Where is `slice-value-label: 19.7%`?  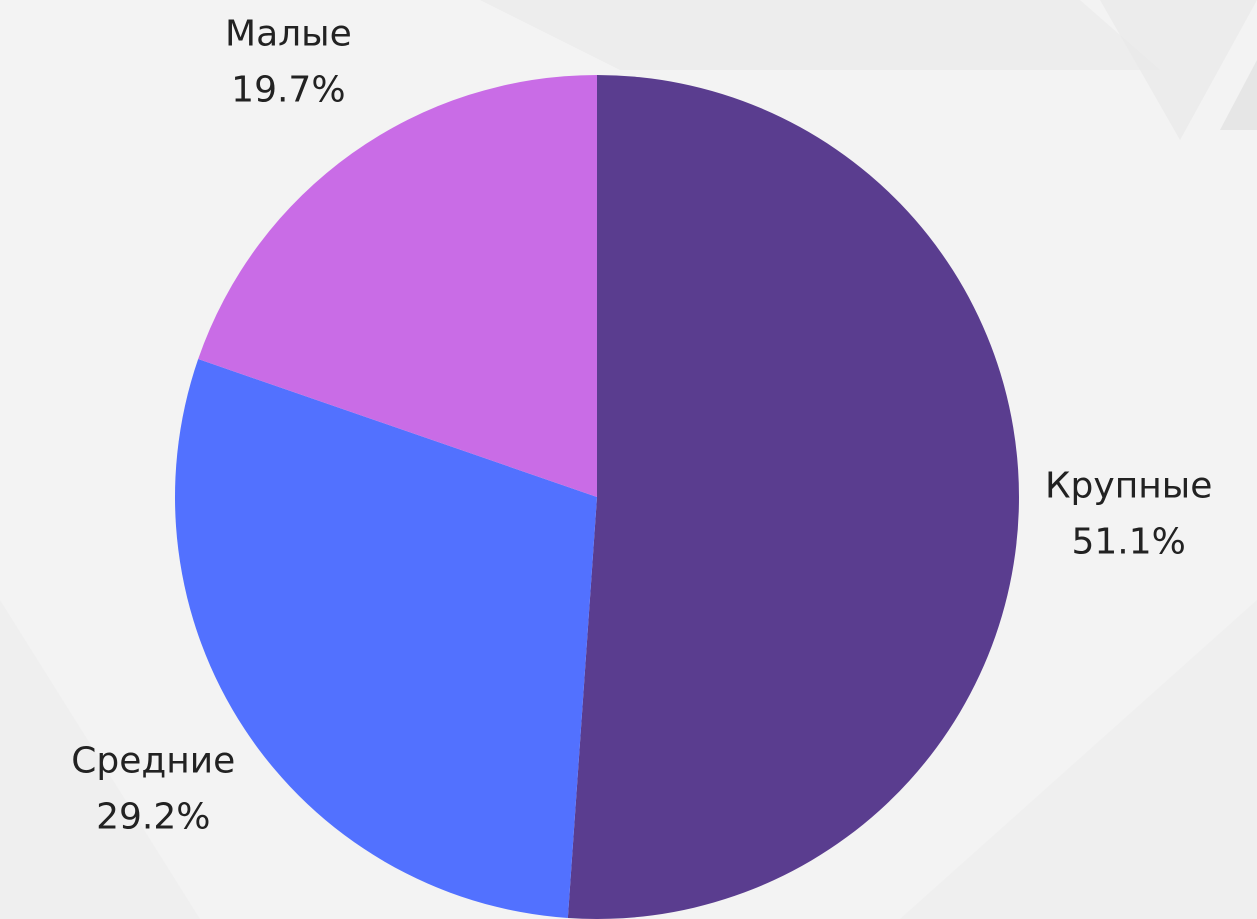 slice-value-label: 19.7% is located at coordinates (288, 90).